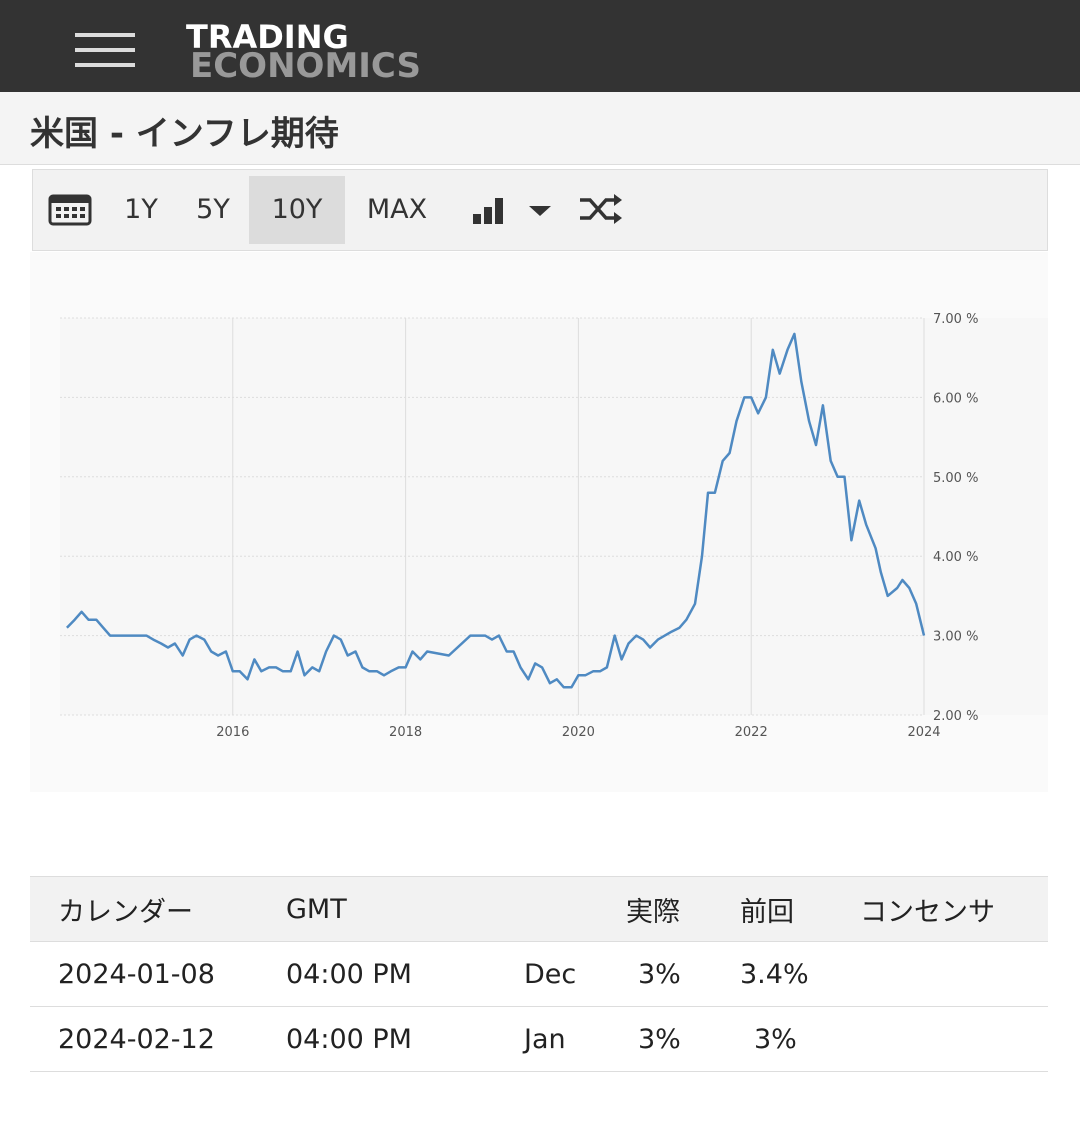 This screenshot has width=1080, height=1136. What do you see at coordinates (954, 909) in the screenshot?
I see `header-cell: コンセンサ` at bounding box center [954, 909].